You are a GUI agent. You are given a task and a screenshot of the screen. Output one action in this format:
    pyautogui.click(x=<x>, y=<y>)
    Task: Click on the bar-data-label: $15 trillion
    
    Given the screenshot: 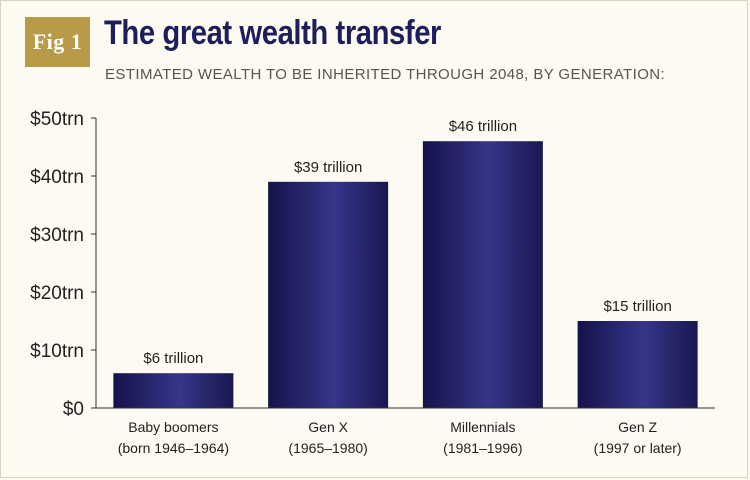 What is the action you would take?
    pyautogui.click(x=637, y=306)
    